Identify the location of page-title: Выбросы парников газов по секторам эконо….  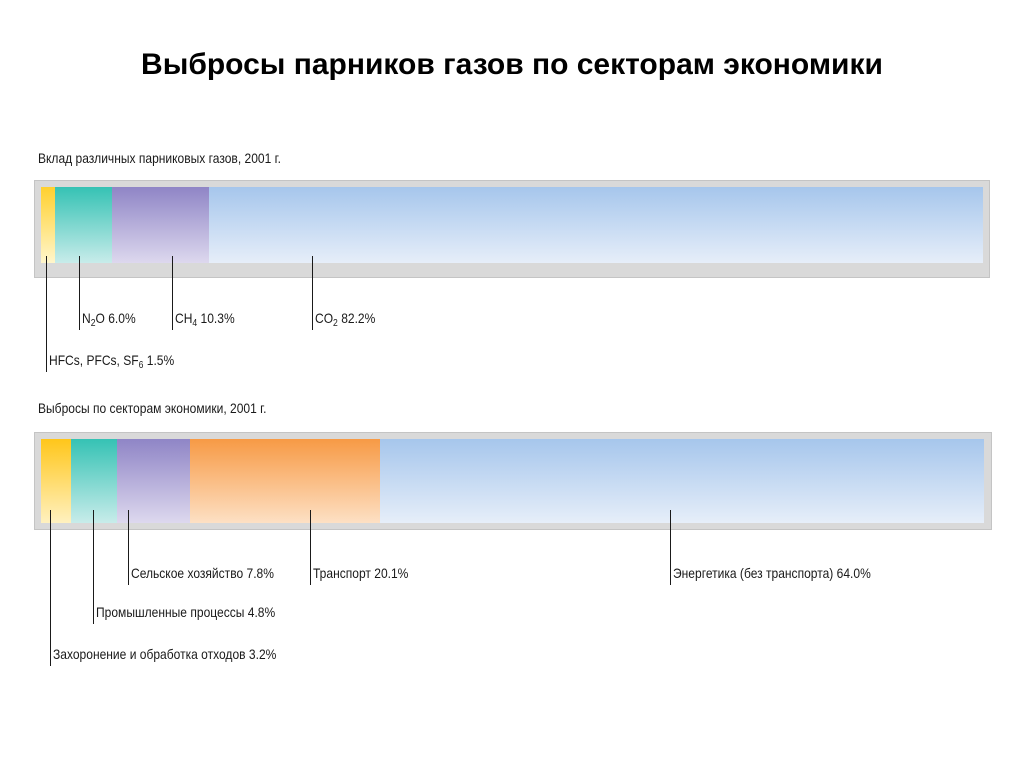
(512, 64).